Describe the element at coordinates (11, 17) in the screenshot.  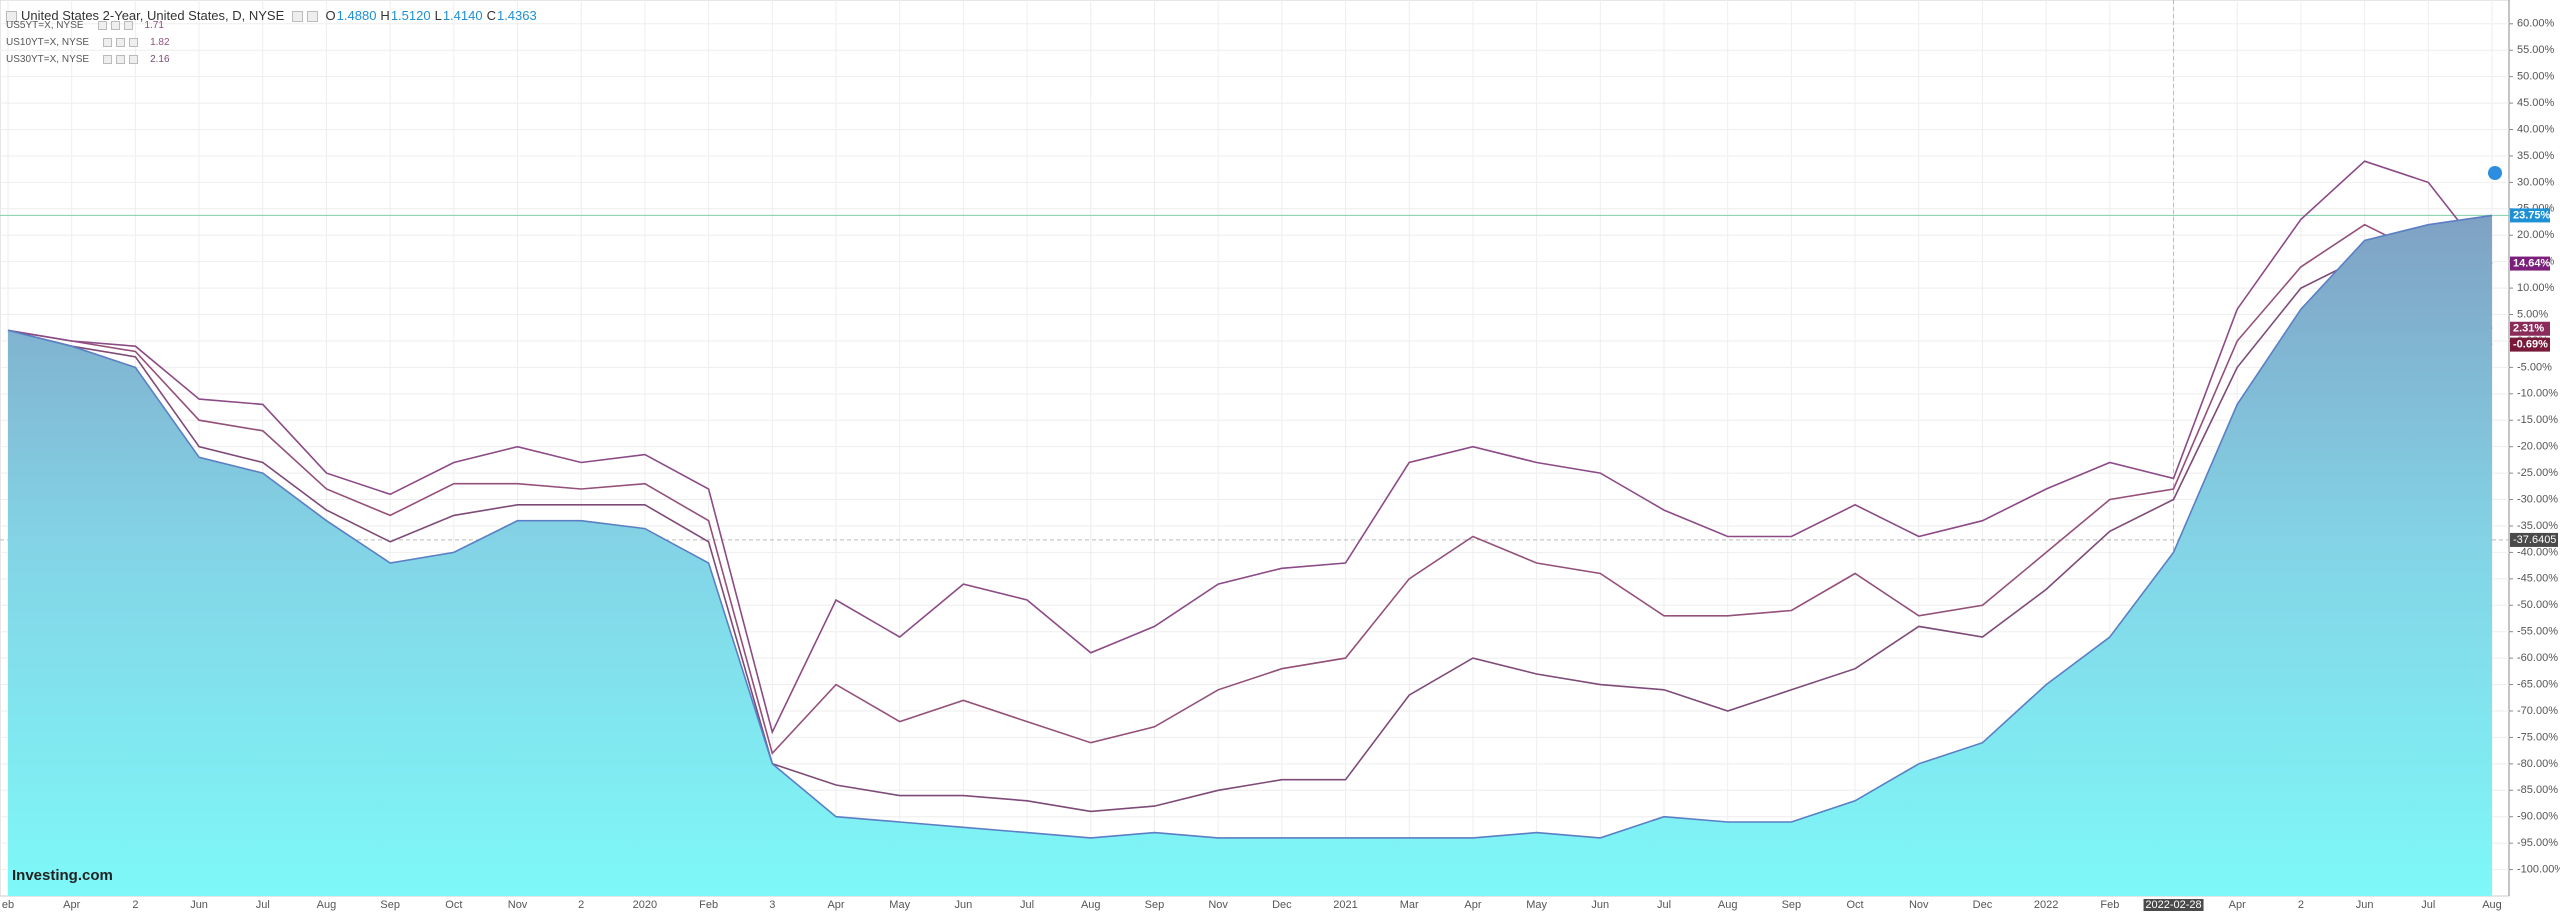
I see `collapse-icon` at that location.